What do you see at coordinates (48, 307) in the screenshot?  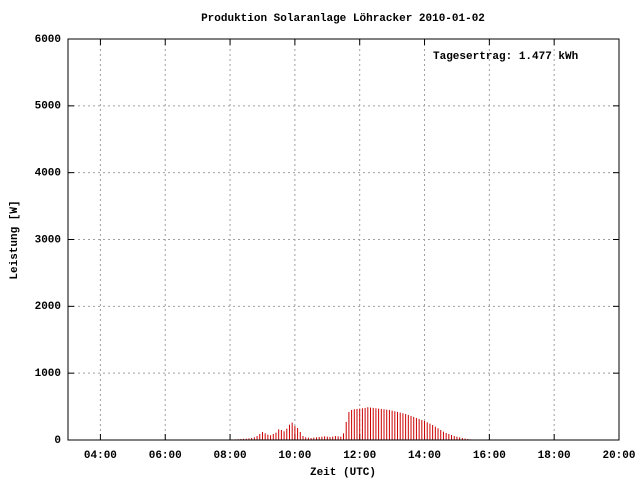 I see `y-tick-label: 2000` at bounding box center [48, 307].